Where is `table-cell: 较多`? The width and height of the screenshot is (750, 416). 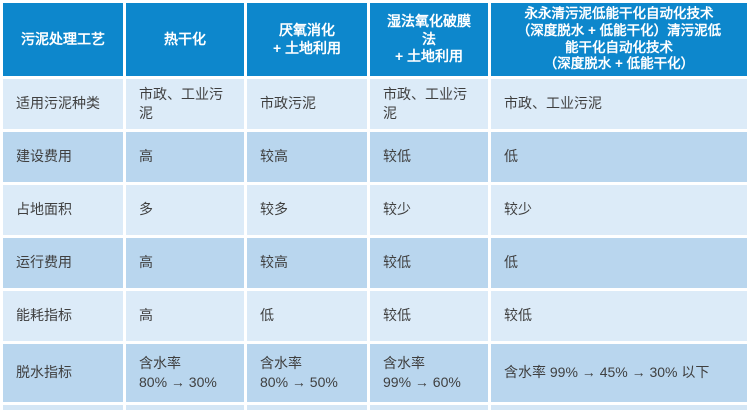
table-cell: 较多 is located at coordinates (307, 210).